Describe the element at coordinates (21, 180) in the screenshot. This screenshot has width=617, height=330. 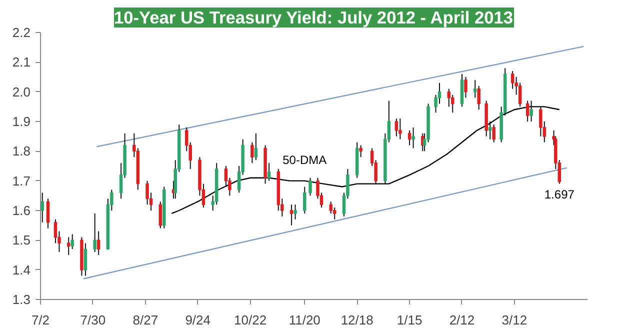
I see `y-tick-label: 1.7` at that location.